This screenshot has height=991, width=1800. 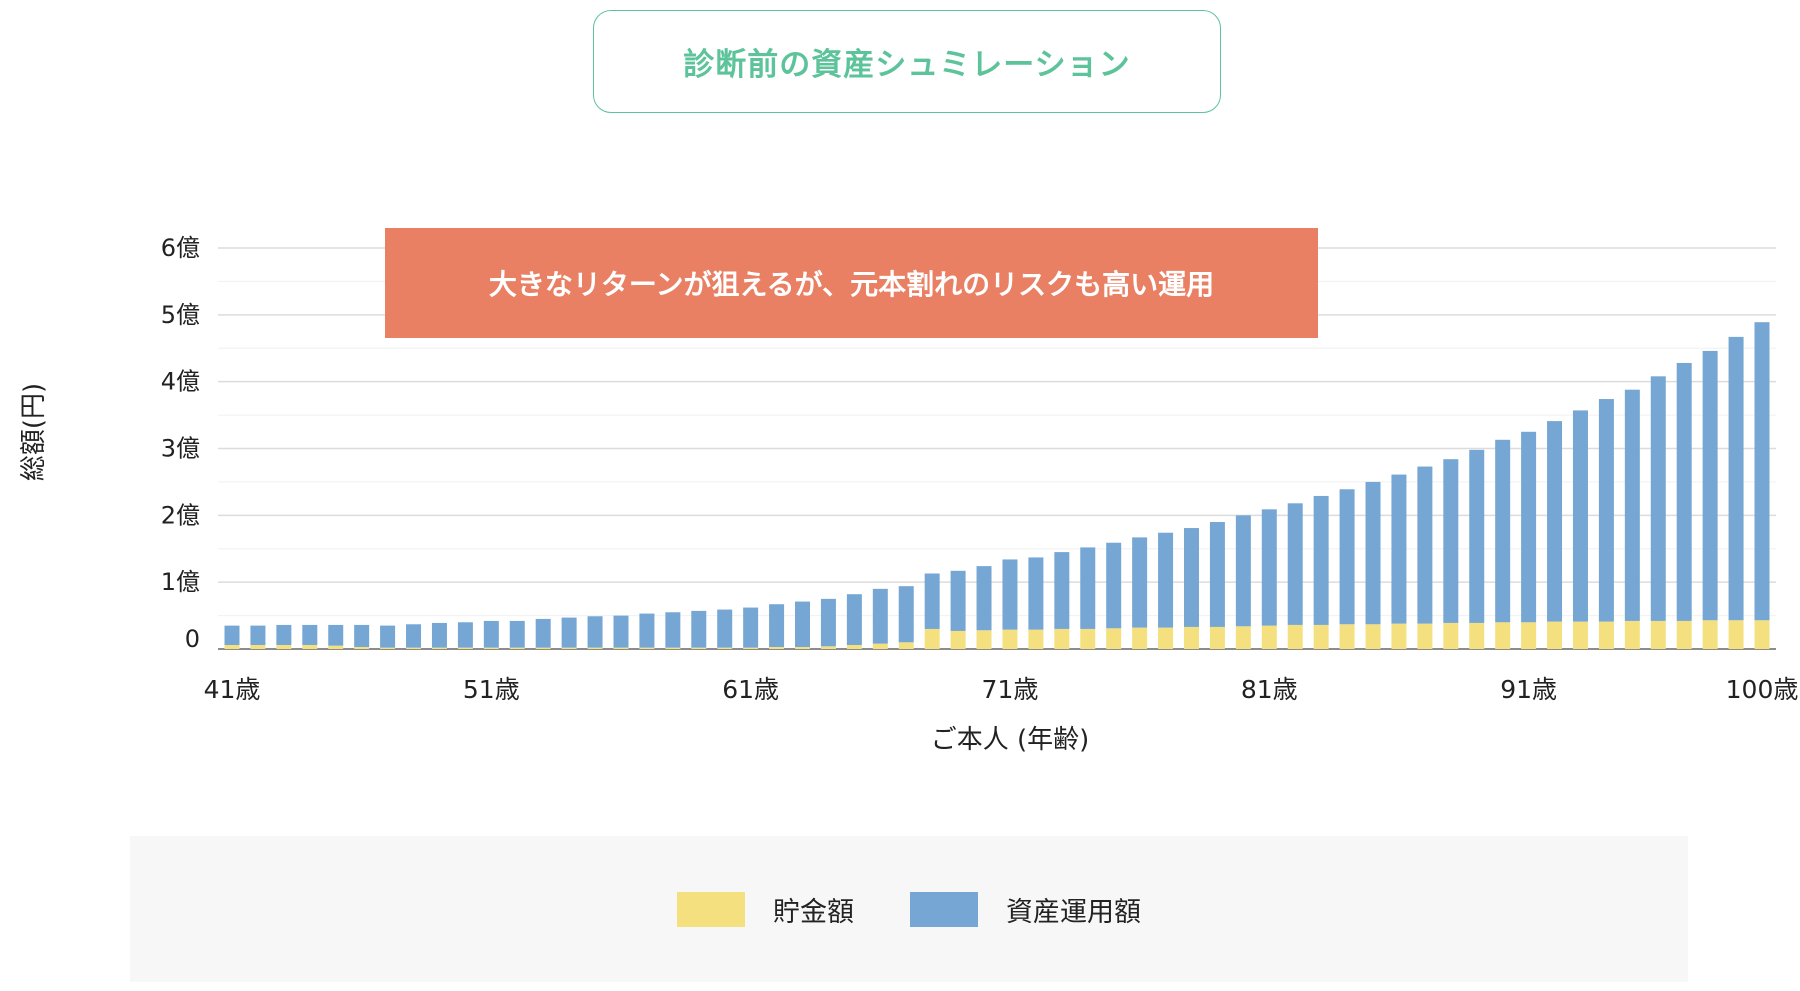 What do you see at coordinates (1010, 740) in the screenshot?
I see `x-axis-label: ご本人 (年齢)` at bounding box center [1010, 740].